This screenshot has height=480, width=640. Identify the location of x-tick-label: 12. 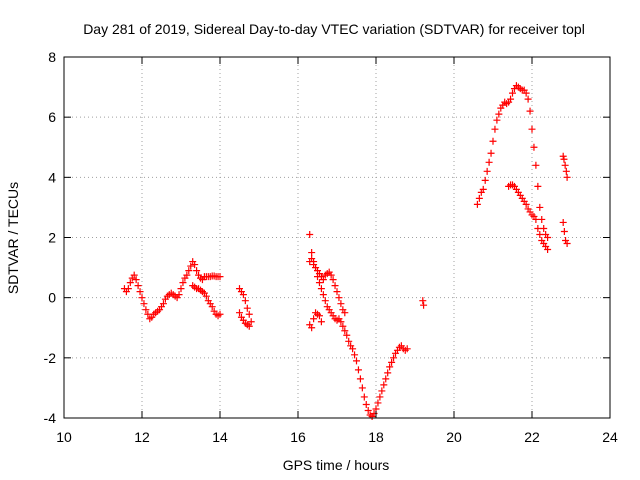
(142, 437).